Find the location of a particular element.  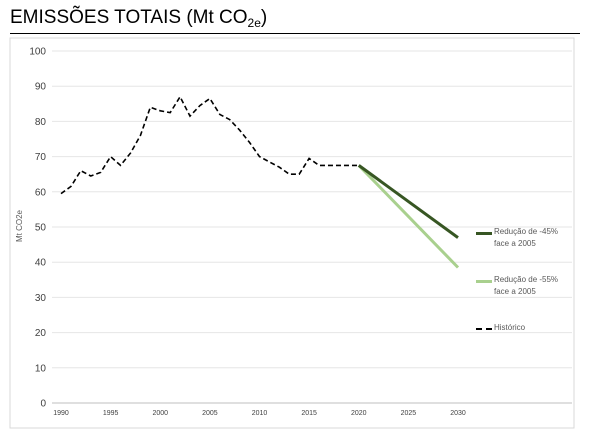

y-tick-label-50: 50 is located at coordinates (41, 228).